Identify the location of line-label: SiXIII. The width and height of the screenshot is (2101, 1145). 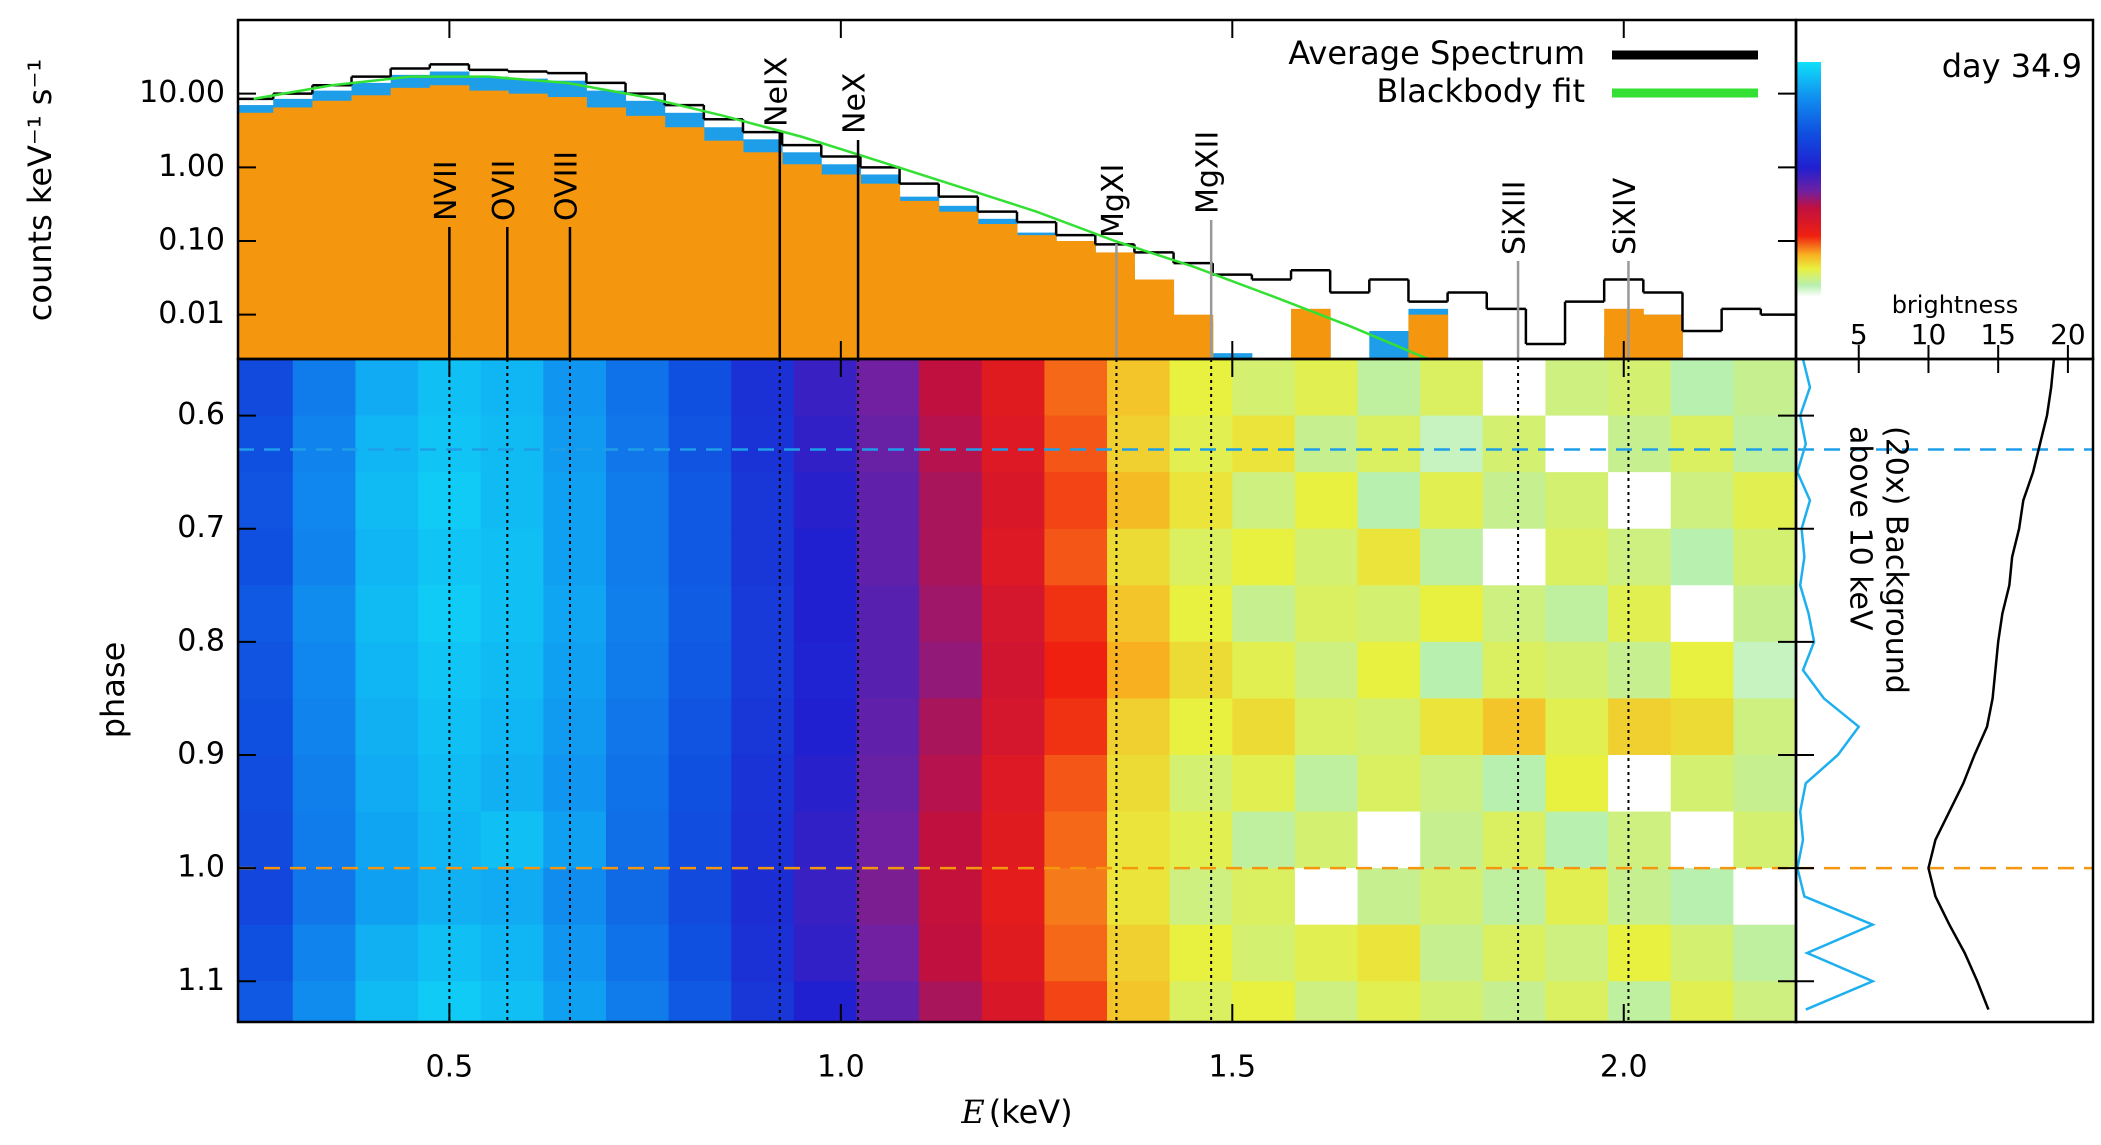
(1515, 218).